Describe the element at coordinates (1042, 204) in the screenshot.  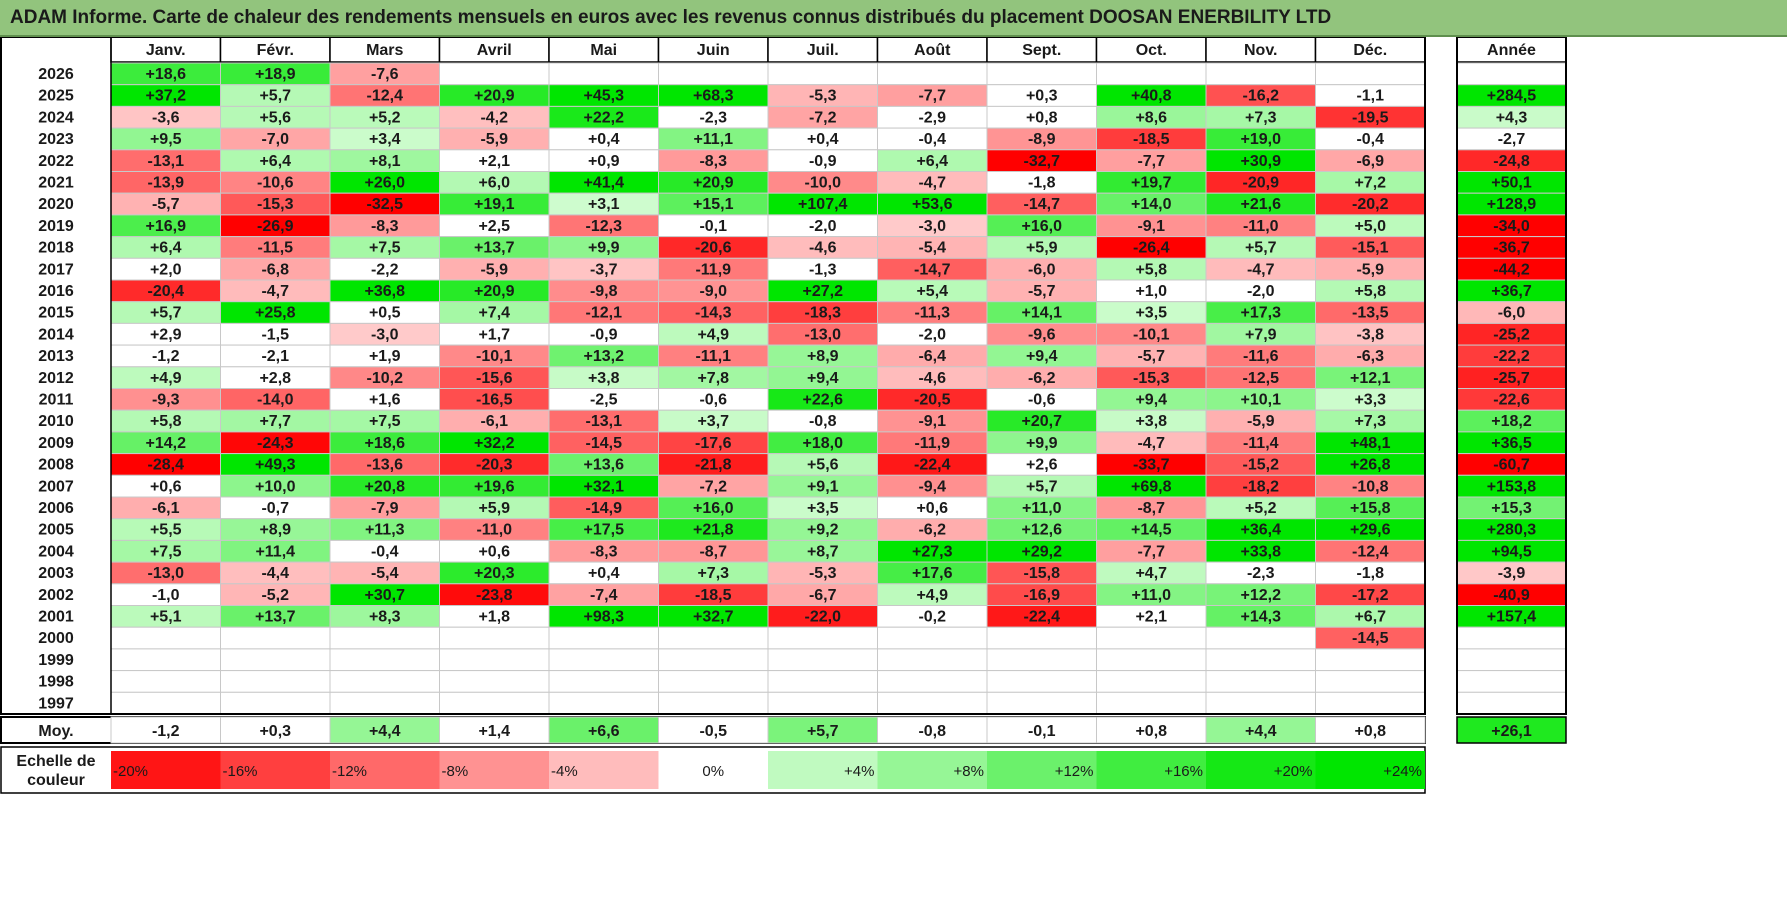
I see `heat-cell-value: -14,7` at that location.